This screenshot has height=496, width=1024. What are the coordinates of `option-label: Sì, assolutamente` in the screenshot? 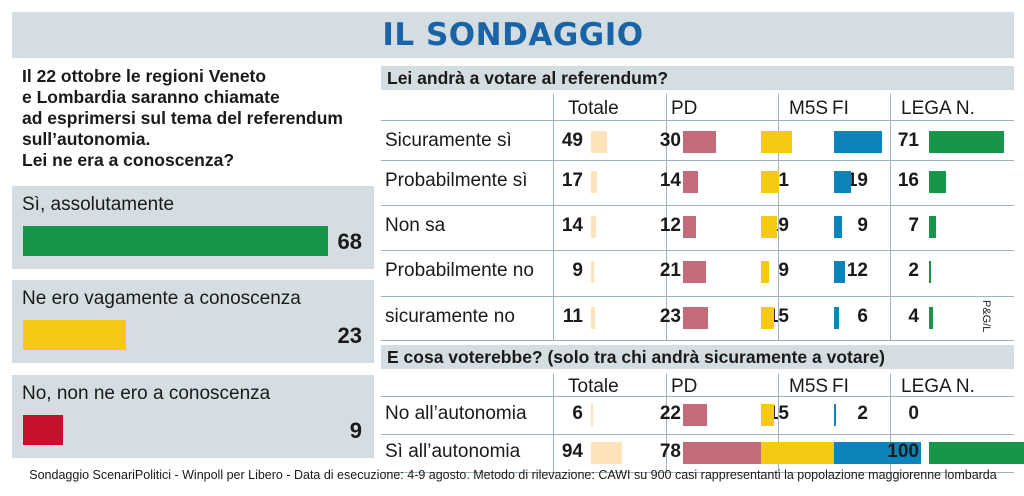 It's located at (98, 204).